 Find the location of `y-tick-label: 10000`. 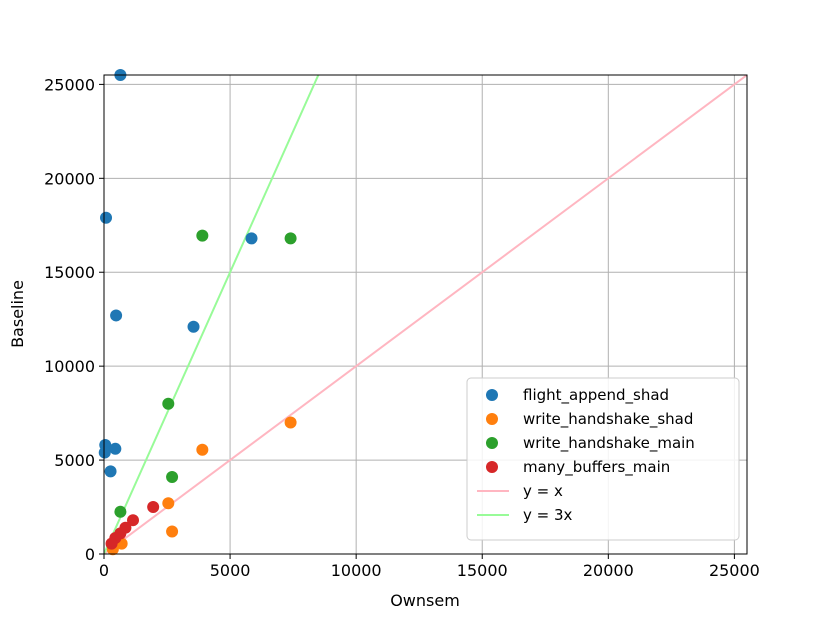

y-tick-label: 10000 is located at coordinates (69, 366).